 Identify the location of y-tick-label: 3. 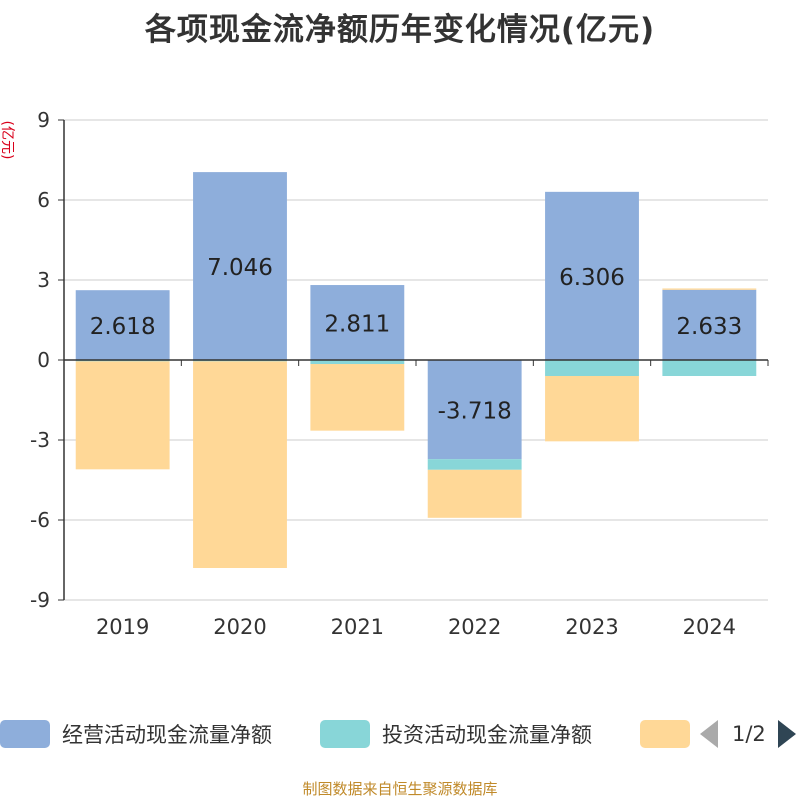
(43, 280).